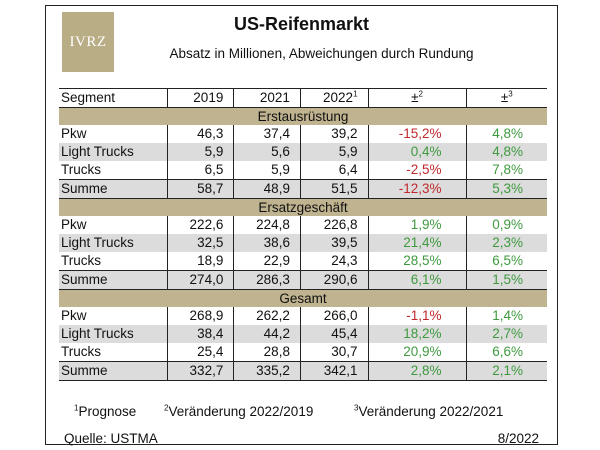 Image resolution: width=600 pixels, height=450 pixels. Describe the element at coordinates (267, 243) in the screenshot. I see `cell-2021: 38,6` at that location.